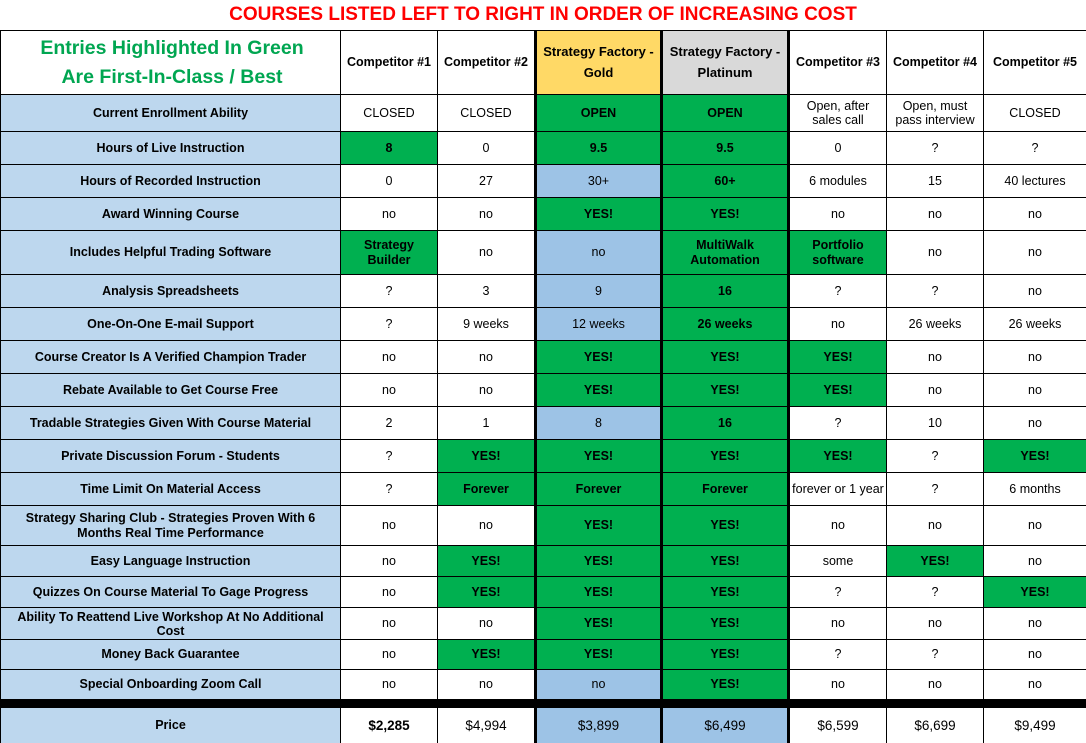 Image resolution: width=1086 pixels, height=743 pixels. What do you see at coordinates (725, 181) in the screenshot?
I see `cell-r2-c3: 60+` at bounding box center [725, 181].